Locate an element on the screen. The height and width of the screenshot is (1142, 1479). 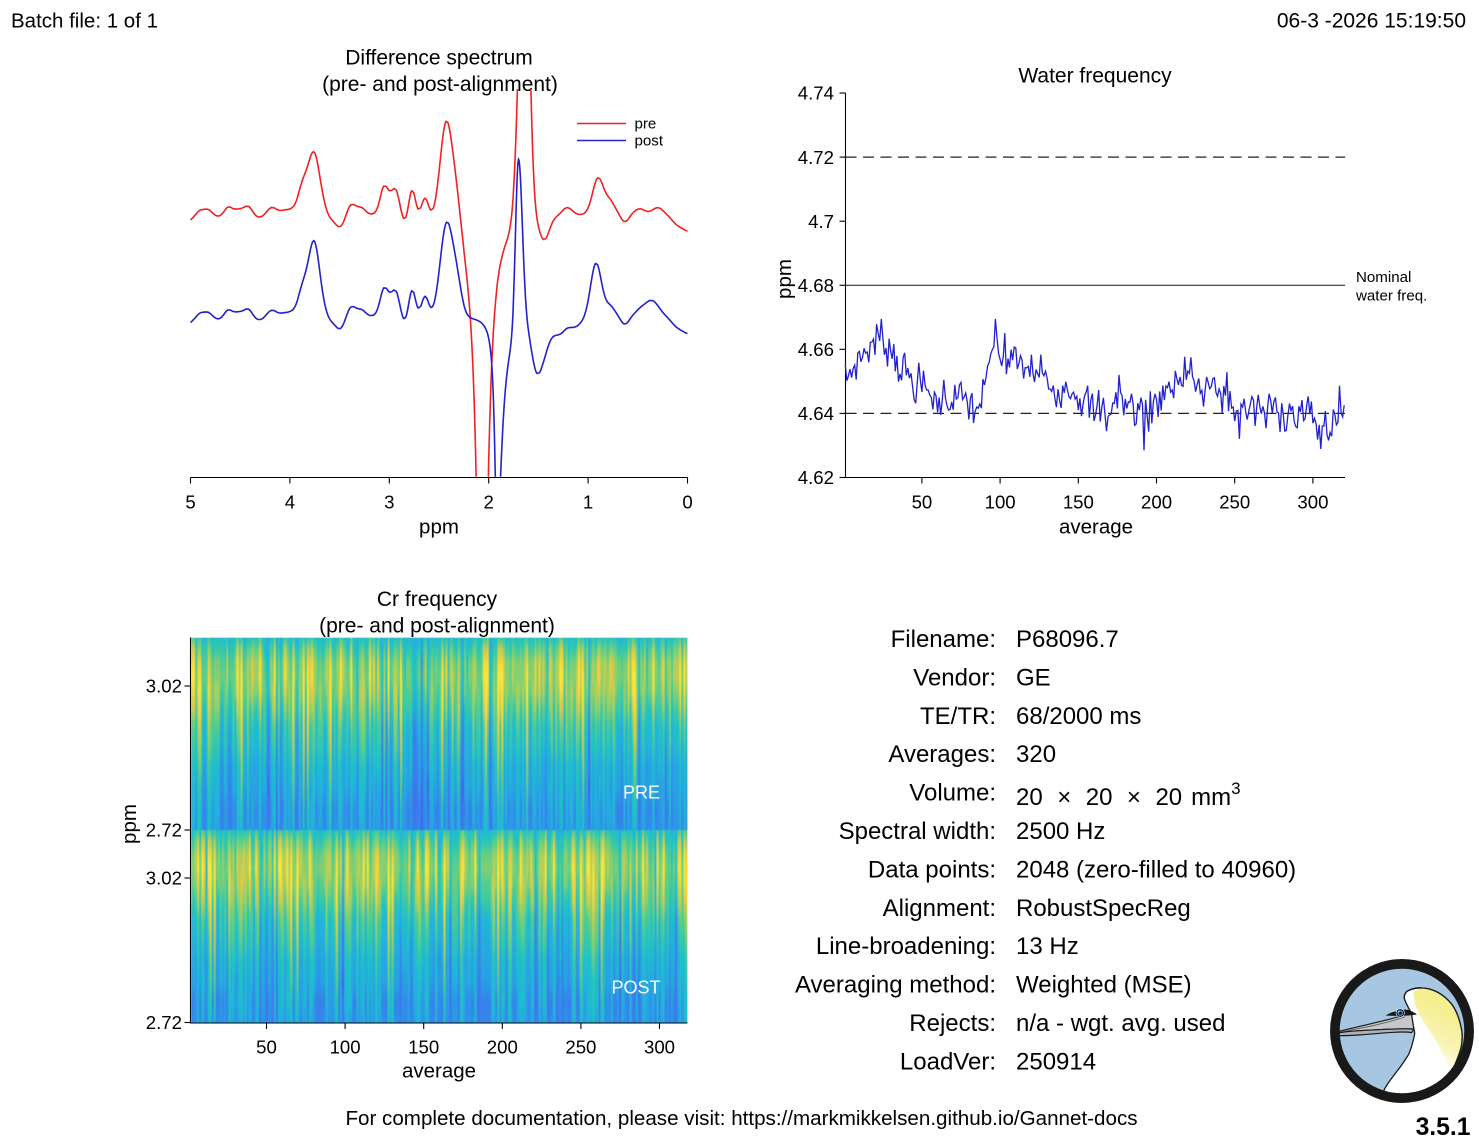
svg-text: 4.68 is located at coordinates (816, 285).